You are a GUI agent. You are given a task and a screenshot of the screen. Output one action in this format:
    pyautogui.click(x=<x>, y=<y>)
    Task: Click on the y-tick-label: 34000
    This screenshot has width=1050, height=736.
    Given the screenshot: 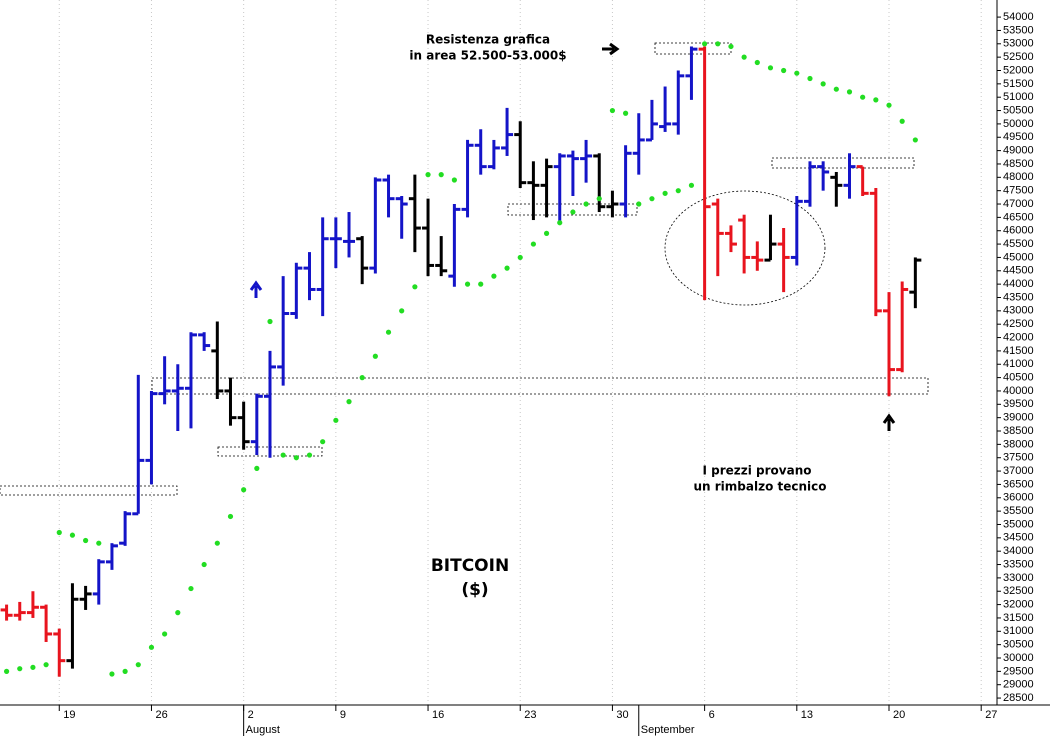 What is the action you would take?
    pyautogui.click(x=1018, y=551)
    